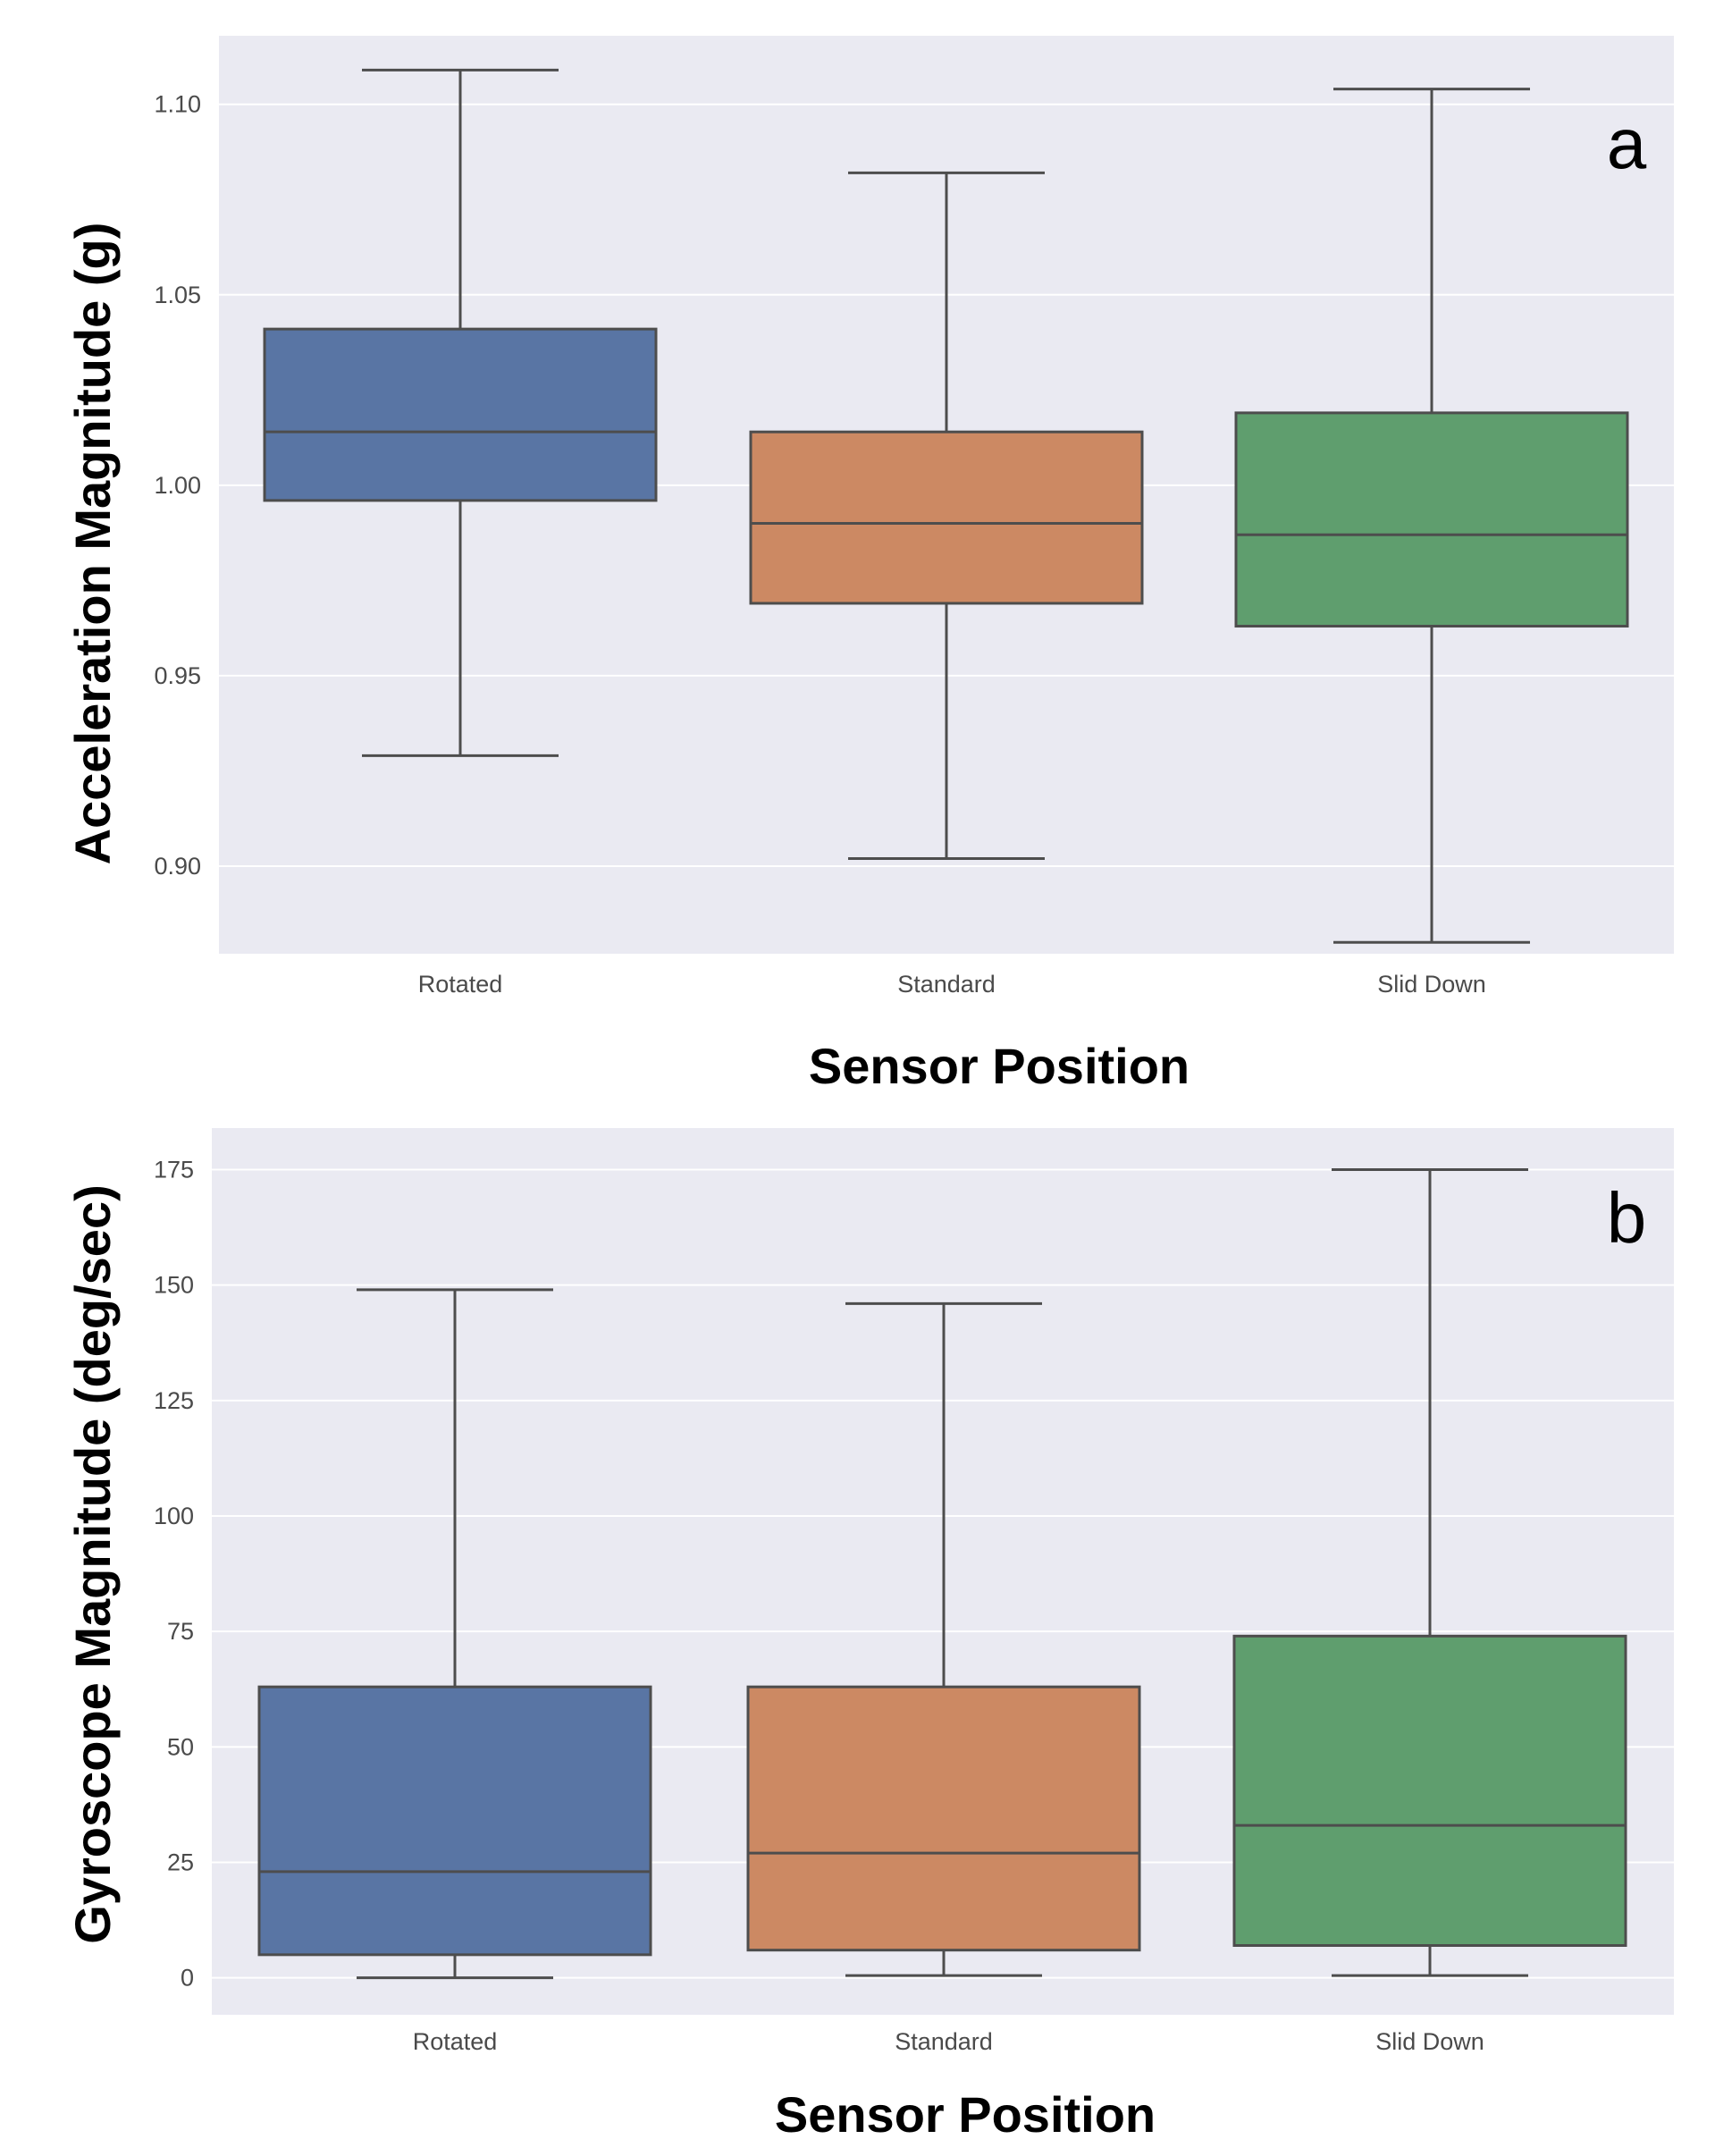 This screenshot has height=2156, width=1715. I want to click on y-tick-label: 0, so click(188, 1979).